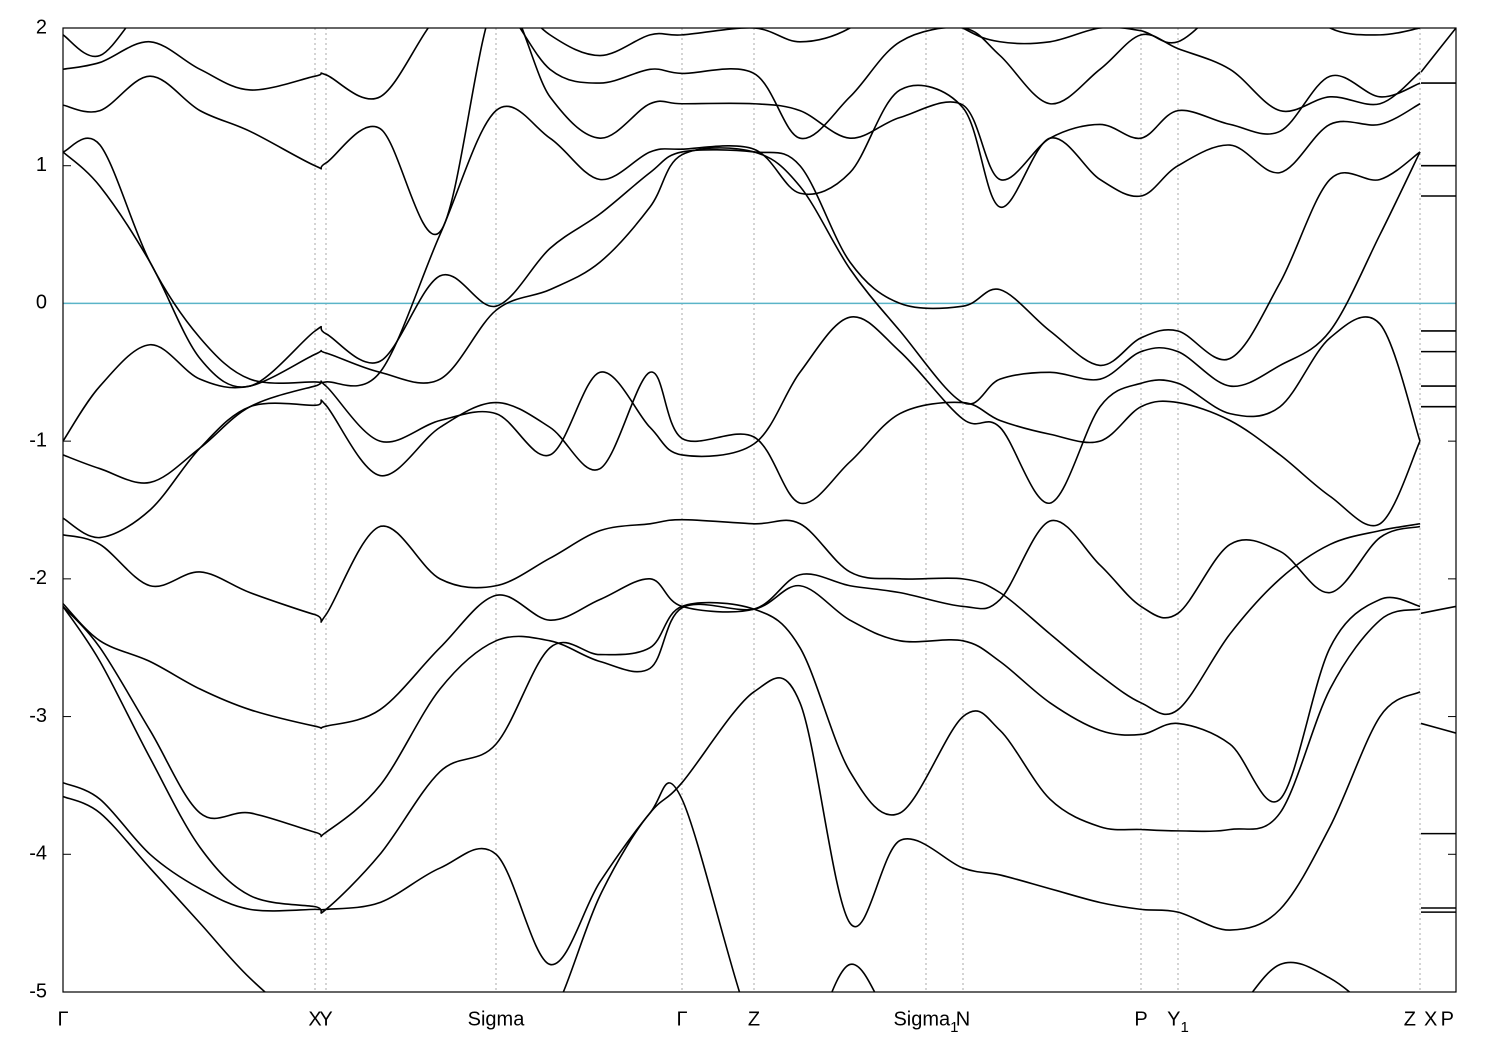 This screenshot has height=1050, width=1500. I want to click on y-tick-label: 2, so click(41, 27).